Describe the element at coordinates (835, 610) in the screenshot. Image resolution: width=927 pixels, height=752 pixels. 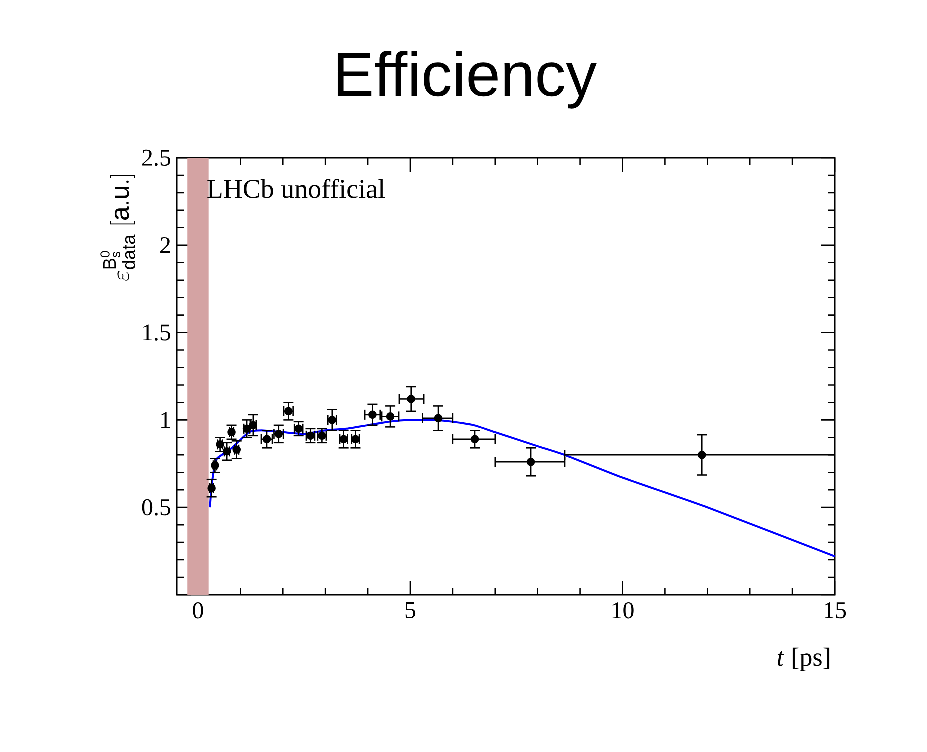
I see `x-tick-label: 15` at that location.